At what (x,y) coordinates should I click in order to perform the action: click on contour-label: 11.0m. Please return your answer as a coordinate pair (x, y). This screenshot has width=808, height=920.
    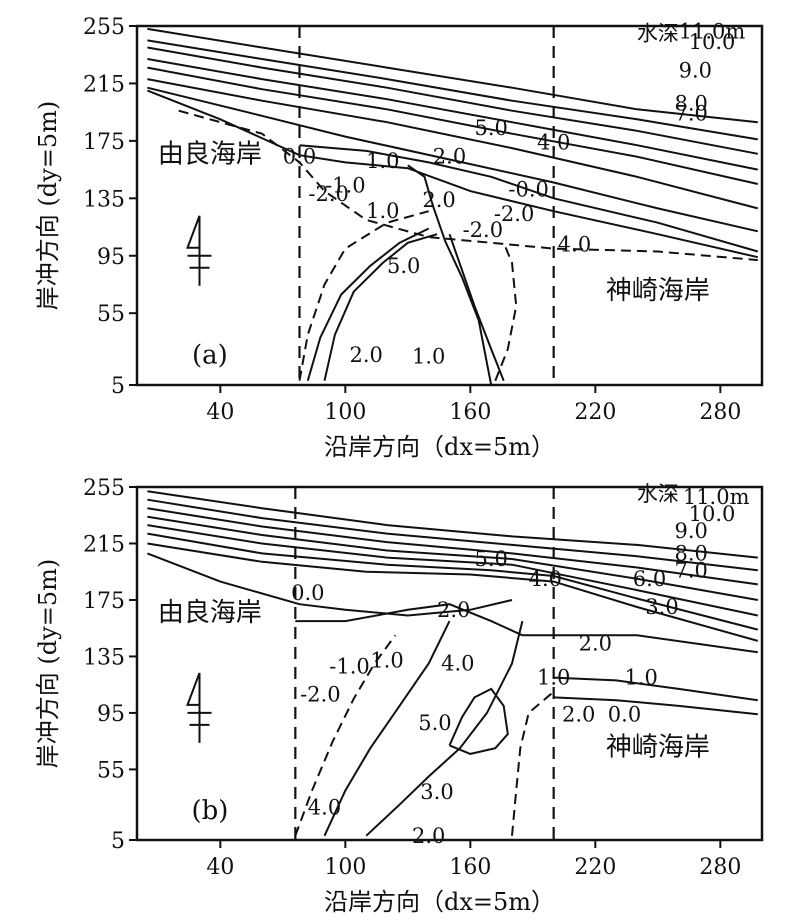
    Looking at the image, I should click on (716, 497).